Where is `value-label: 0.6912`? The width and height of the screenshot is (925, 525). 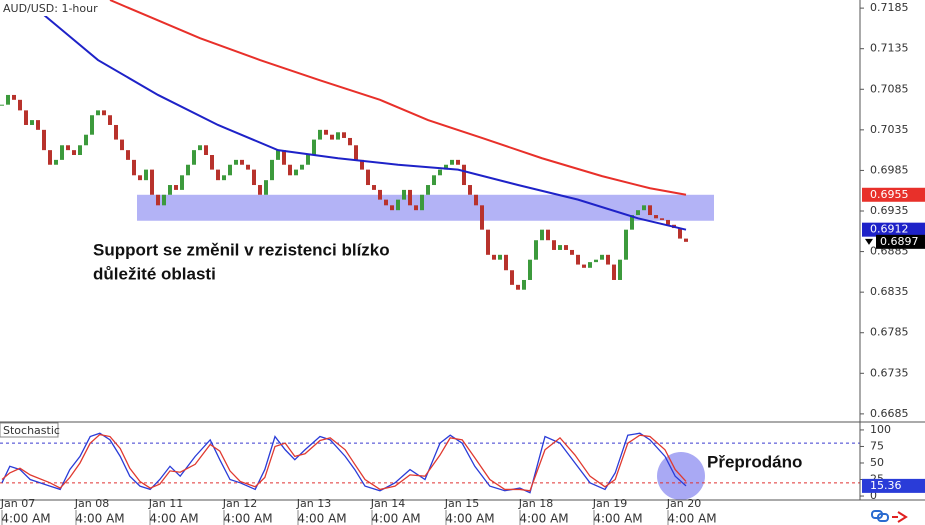 value-label: 0.6912 is located at coordinates (889, 229).